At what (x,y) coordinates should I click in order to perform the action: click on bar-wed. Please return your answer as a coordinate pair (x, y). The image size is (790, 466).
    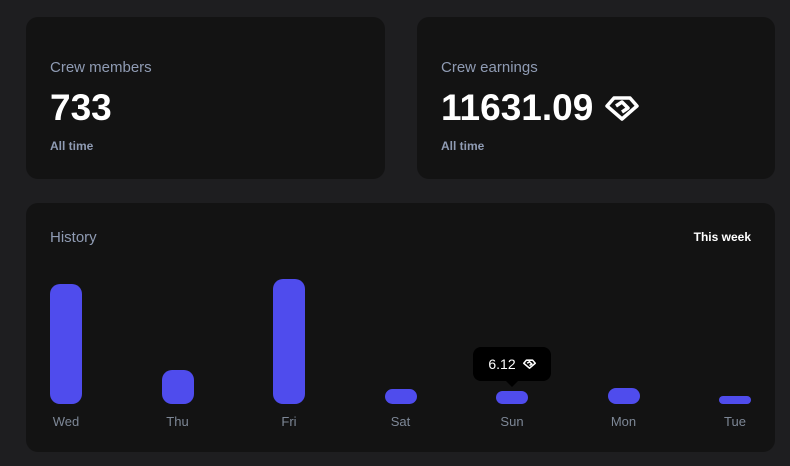
    Looking at the image, I should click on (66, 343).